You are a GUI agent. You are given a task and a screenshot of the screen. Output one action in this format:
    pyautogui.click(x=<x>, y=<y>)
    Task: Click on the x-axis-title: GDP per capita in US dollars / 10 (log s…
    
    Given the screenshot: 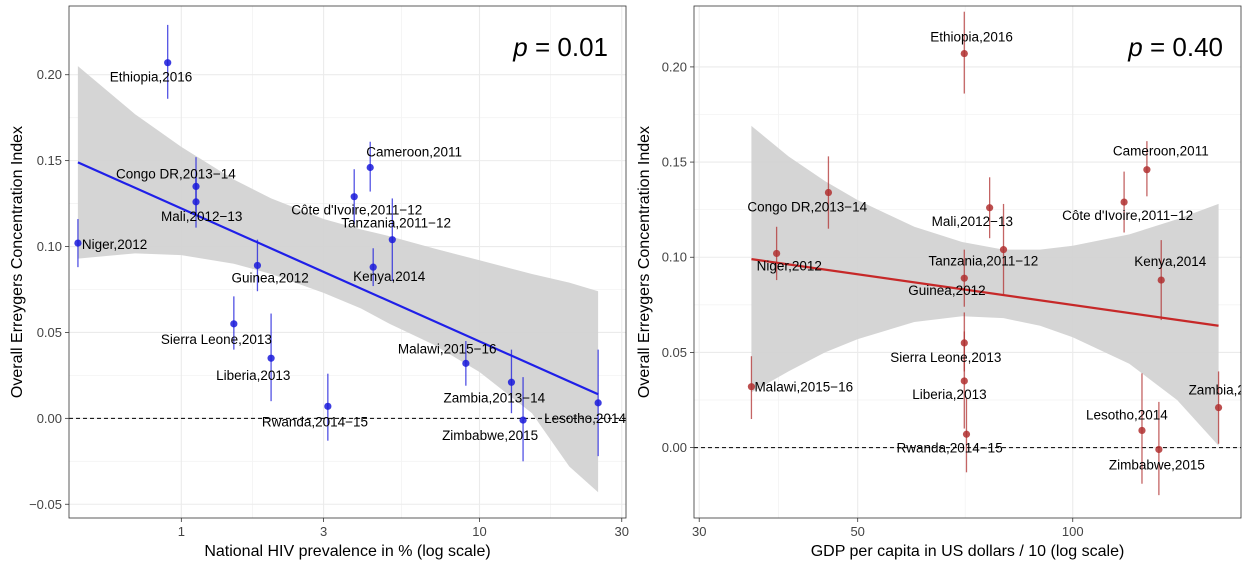 What is the action you would take?
    pyautogui.click(x=968, y=551)
    